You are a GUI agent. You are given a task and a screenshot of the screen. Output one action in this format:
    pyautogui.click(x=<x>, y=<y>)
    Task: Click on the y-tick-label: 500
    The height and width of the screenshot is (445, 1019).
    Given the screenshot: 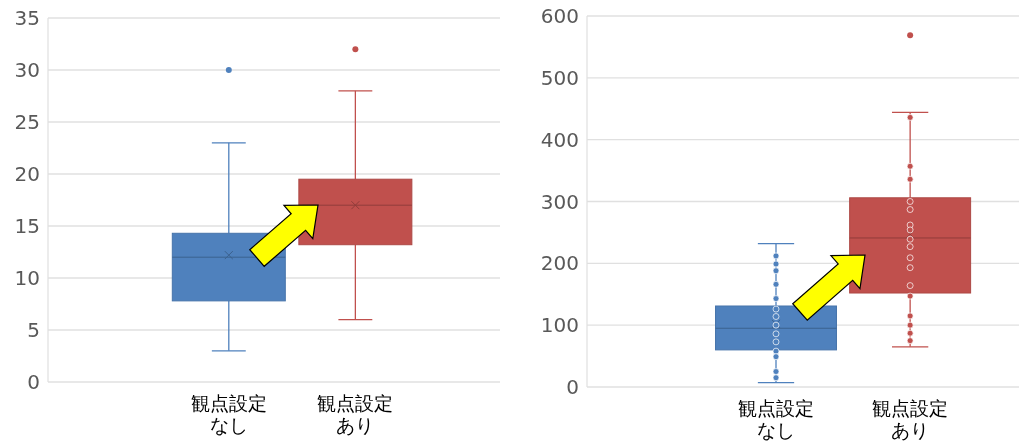 What is the action you would take?
    pyautogui.click(x=559, y=77)
    